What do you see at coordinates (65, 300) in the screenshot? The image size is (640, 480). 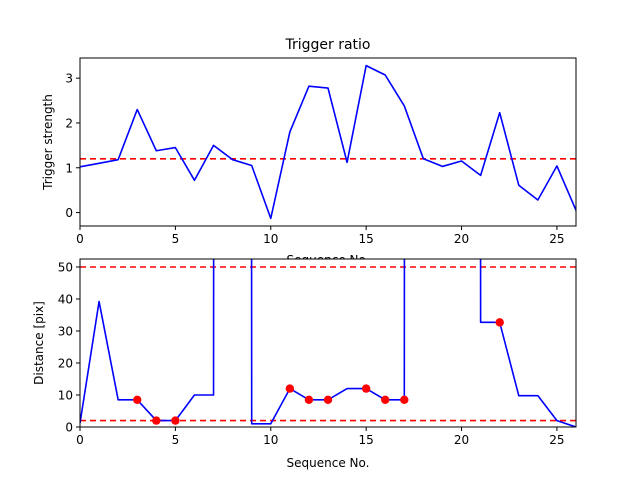 I see `y-tick-label: 40` at bounding box center [65, 300].